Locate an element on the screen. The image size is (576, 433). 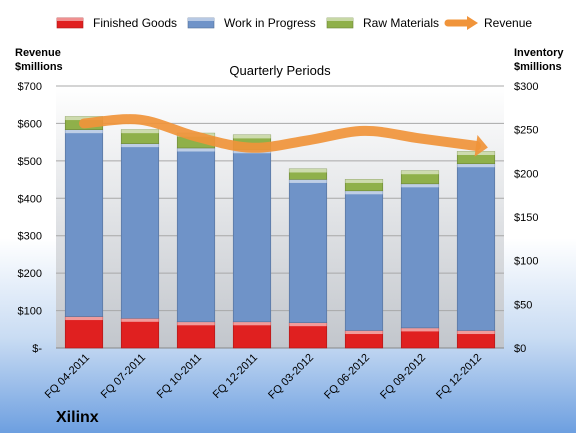
right-tick-label: $100 is located at coordinates (526, 262).